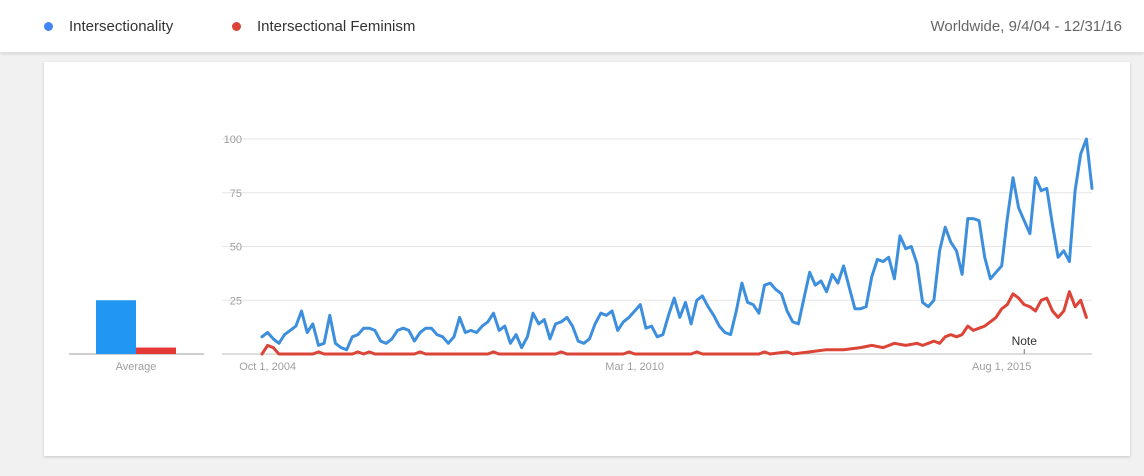 Image resolution: width=1144 pixels, height=476 pixels. Describe the element at coordinates (236, 248) in the screenshot. I see `y-tick-label-50: 50` at that location.